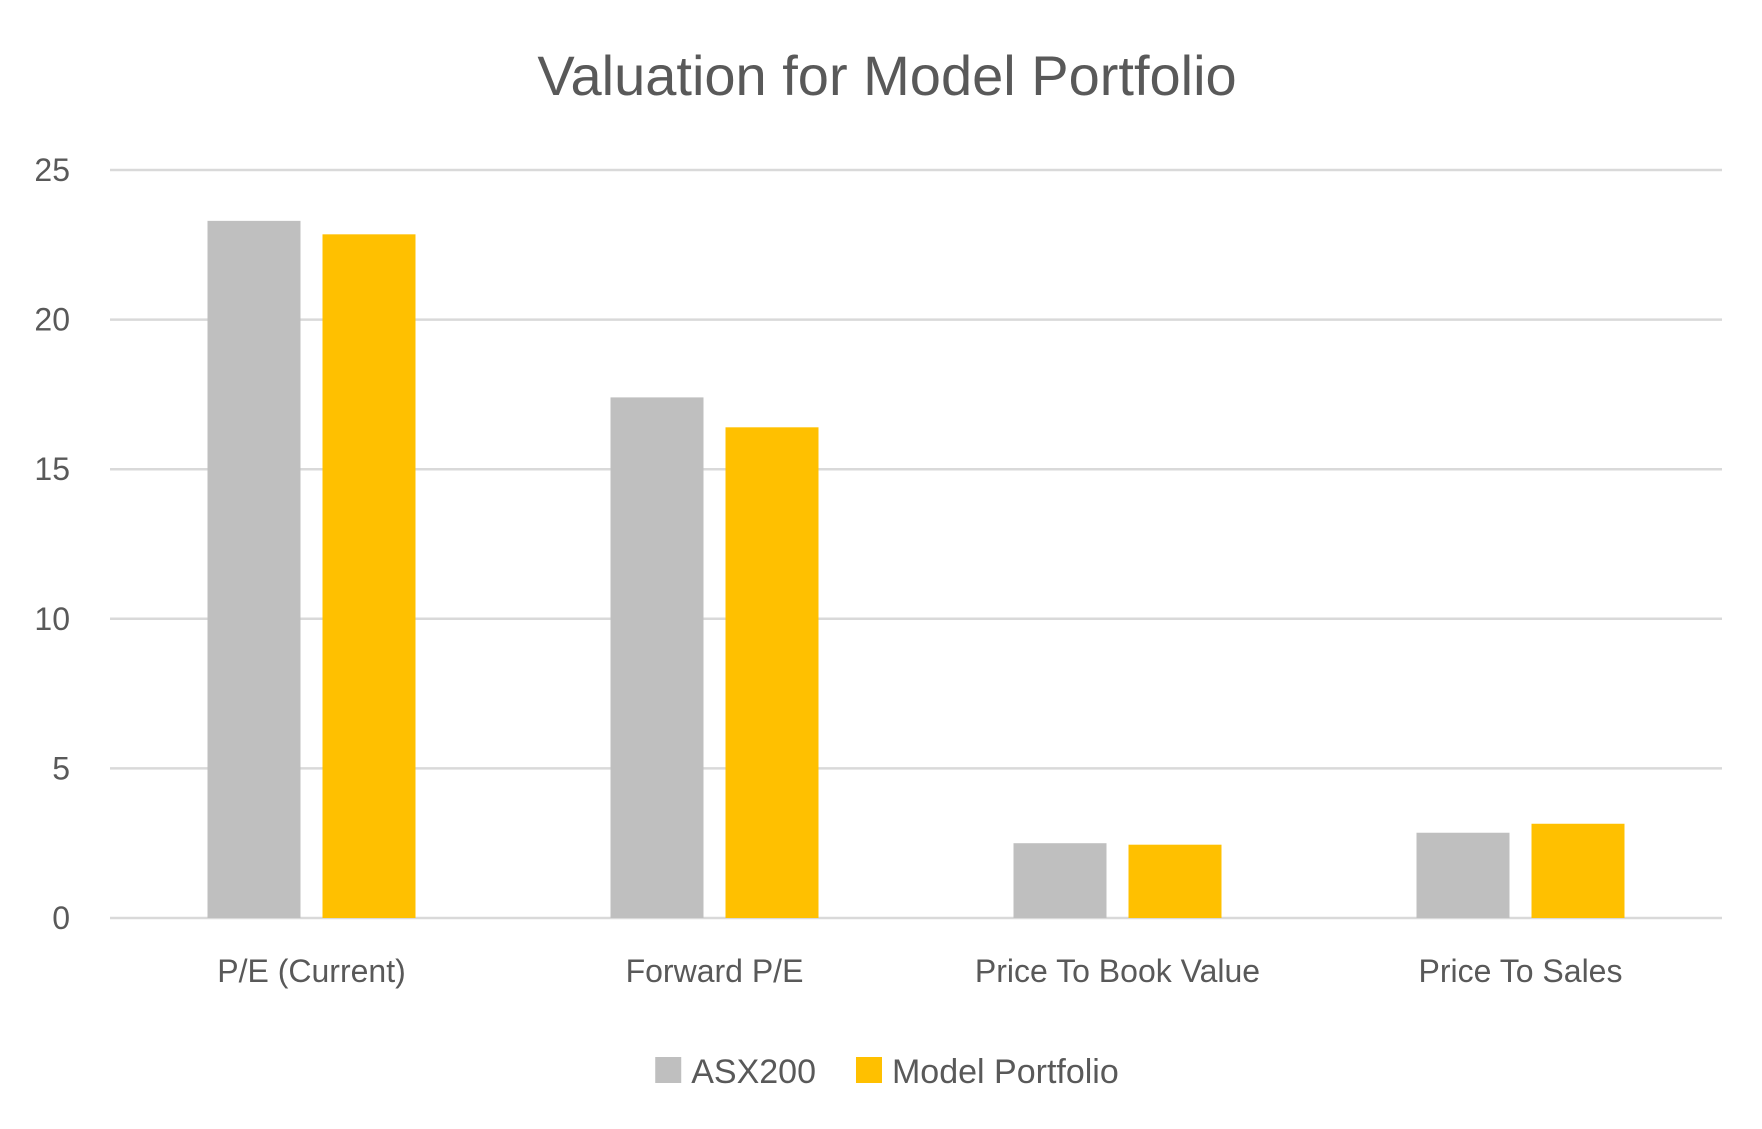 This screenshot has width=1762, height=1129. Describe the element at coordinates (61, 918) in the screenshot. I see `y-tick-label: 0` at that location.